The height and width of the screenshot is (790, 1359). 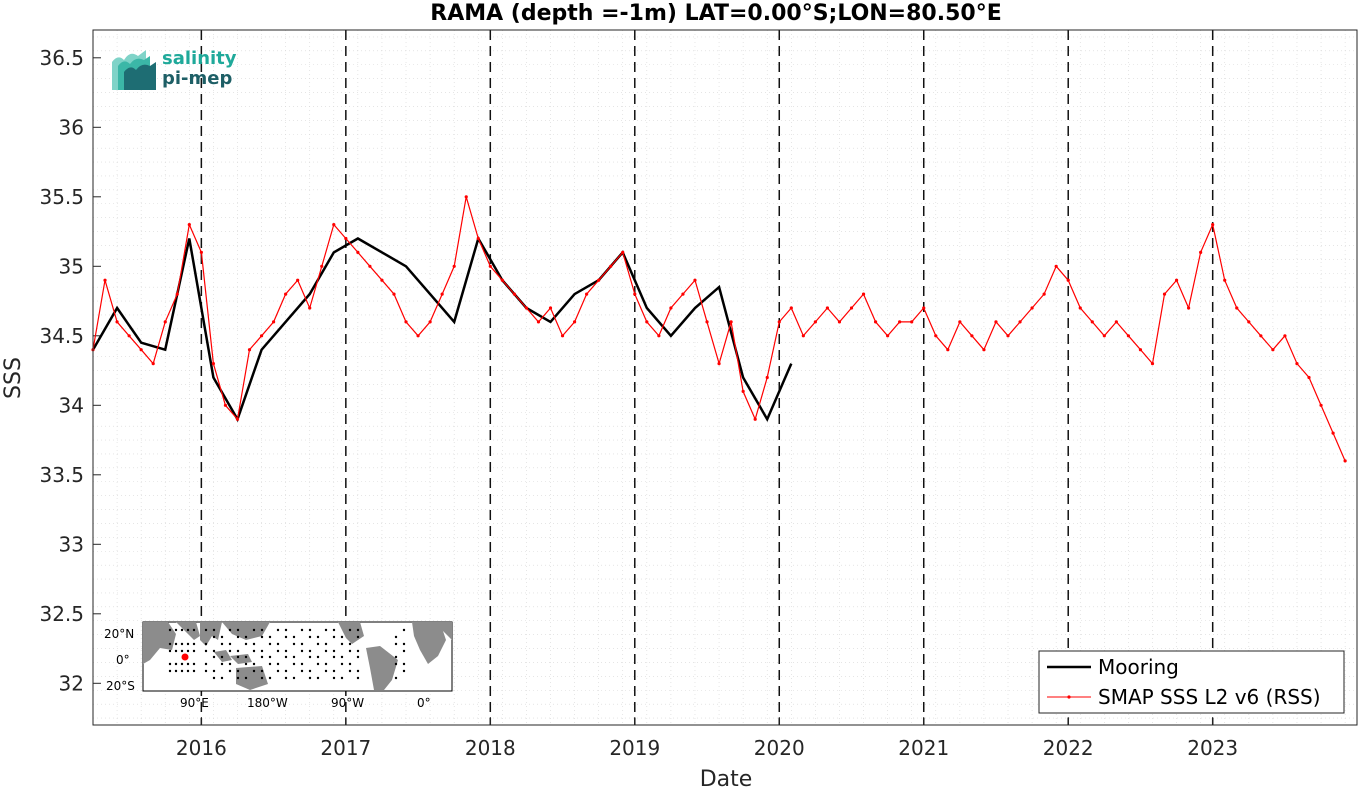 I want to click on y-tick-label: 35.5, so click(x=61, y=197).